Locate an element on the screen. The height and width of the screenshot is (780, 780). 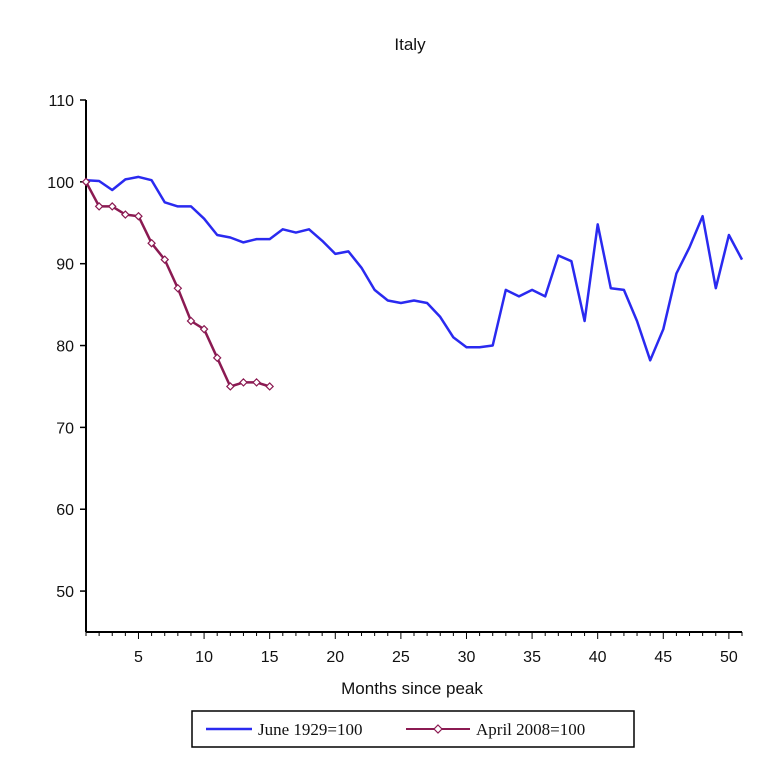
x-tick-label: 45 is located at coordinates (663, 657).